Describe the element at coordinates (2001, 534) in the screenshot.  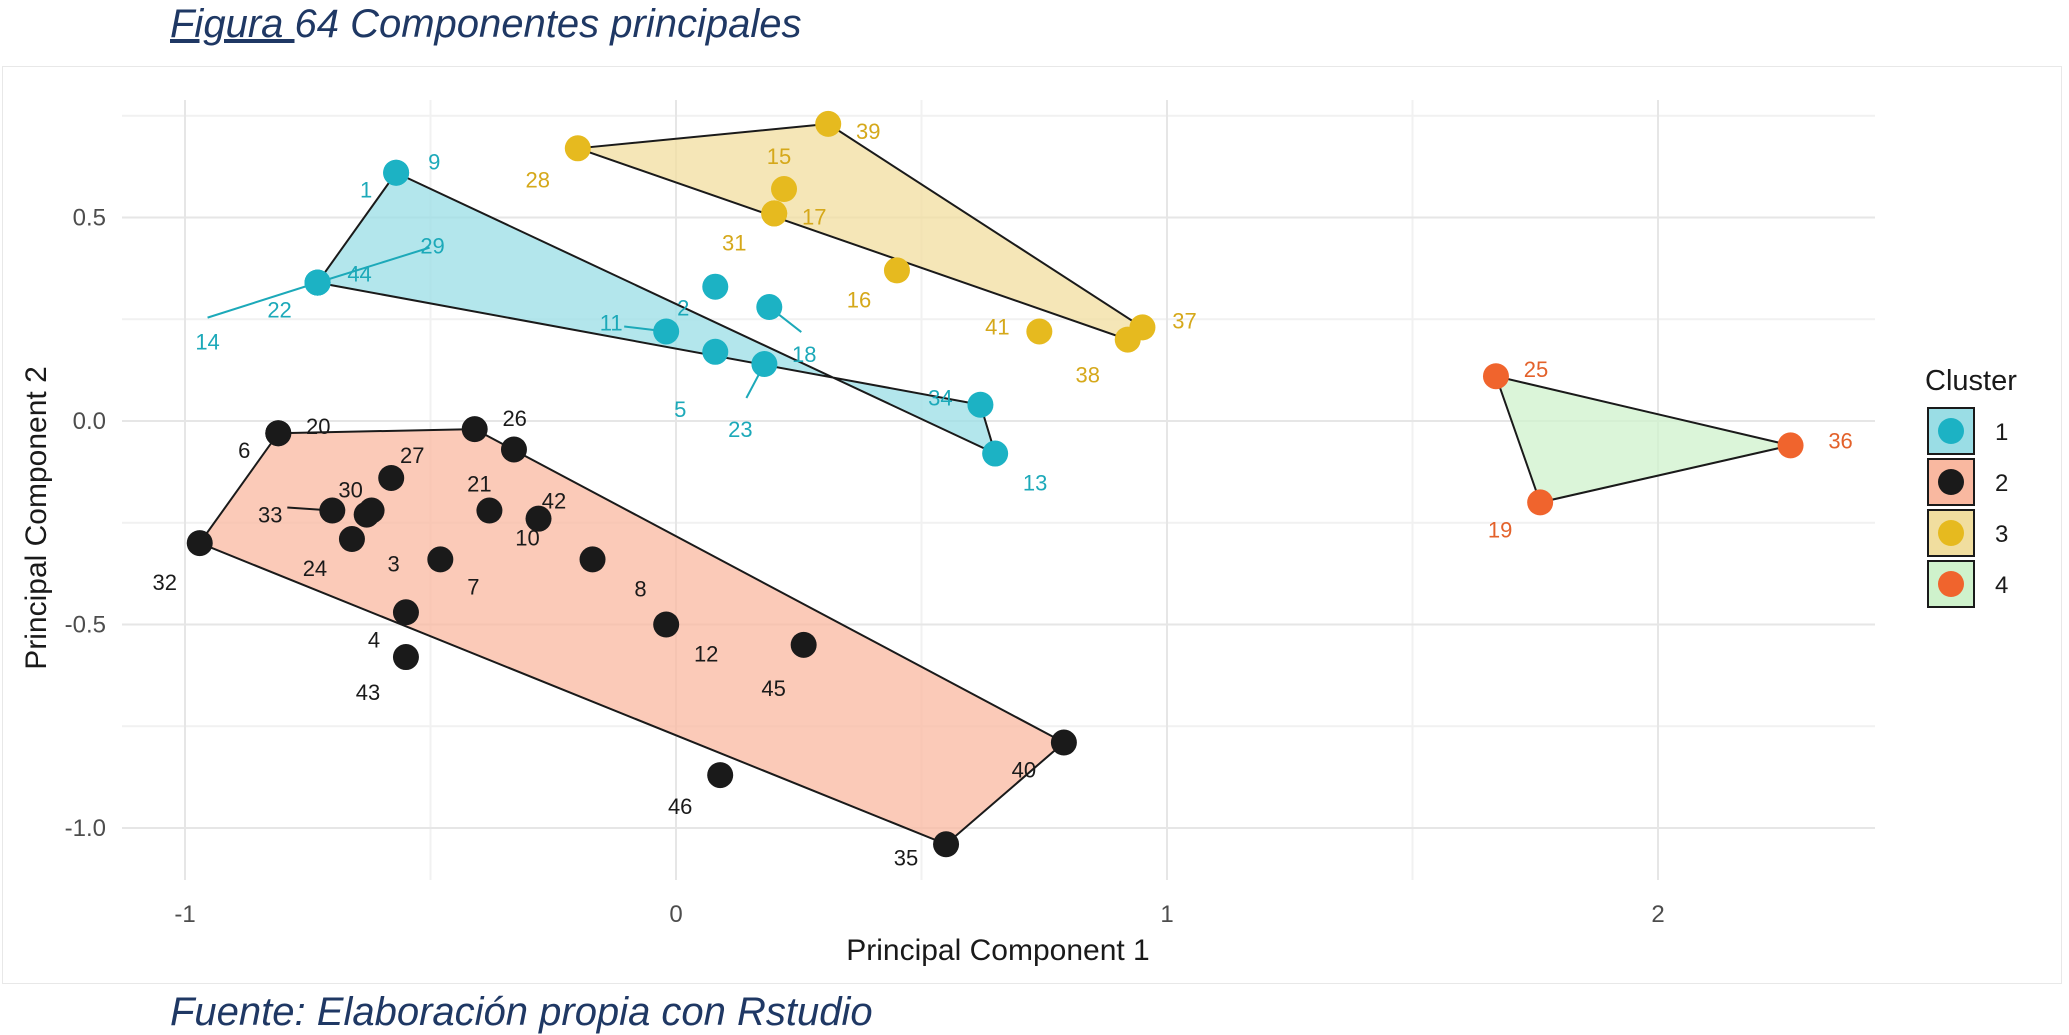
I see `legend-label-3: 3` at that location.